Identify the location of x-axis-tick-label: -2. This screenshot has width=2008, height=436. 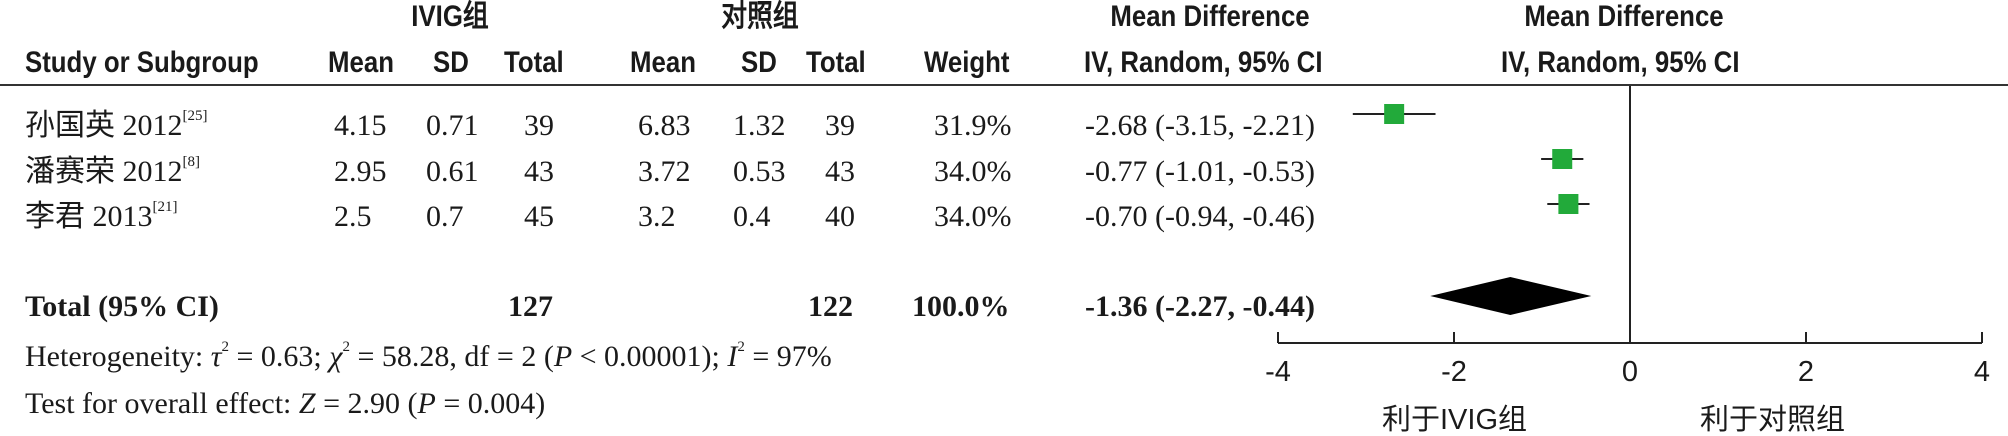
(1454, 372).